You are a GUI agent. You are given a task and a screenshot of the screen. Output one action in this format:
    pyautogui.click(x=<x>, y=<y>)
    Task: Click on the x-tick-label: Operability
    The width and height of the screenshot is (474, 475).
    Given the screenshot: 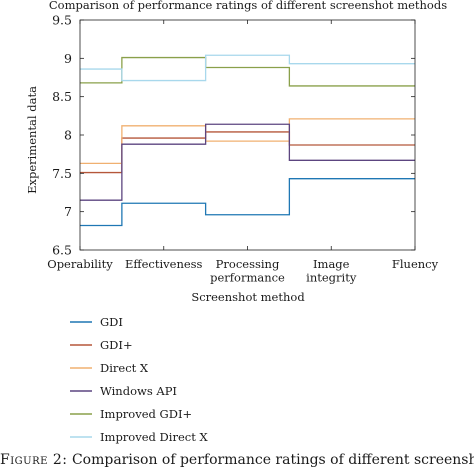 What is the action you would take?
    pyautogui.click(x=80, y=264)
    